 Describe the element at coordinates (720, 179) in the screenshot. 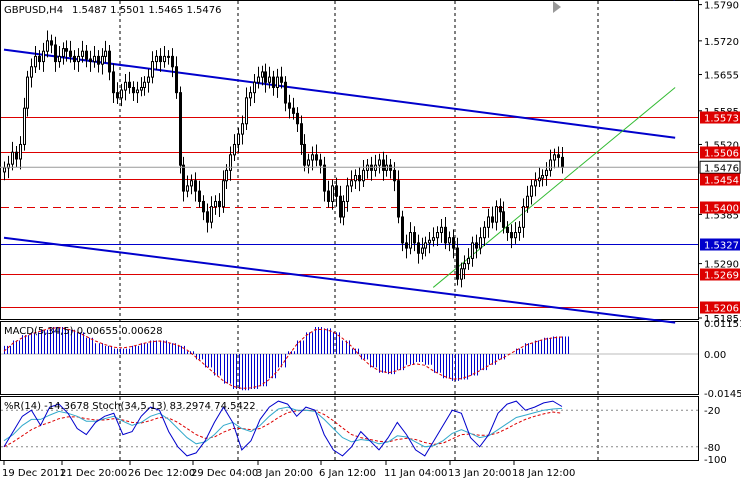

I see `price-level-tag` at that location.